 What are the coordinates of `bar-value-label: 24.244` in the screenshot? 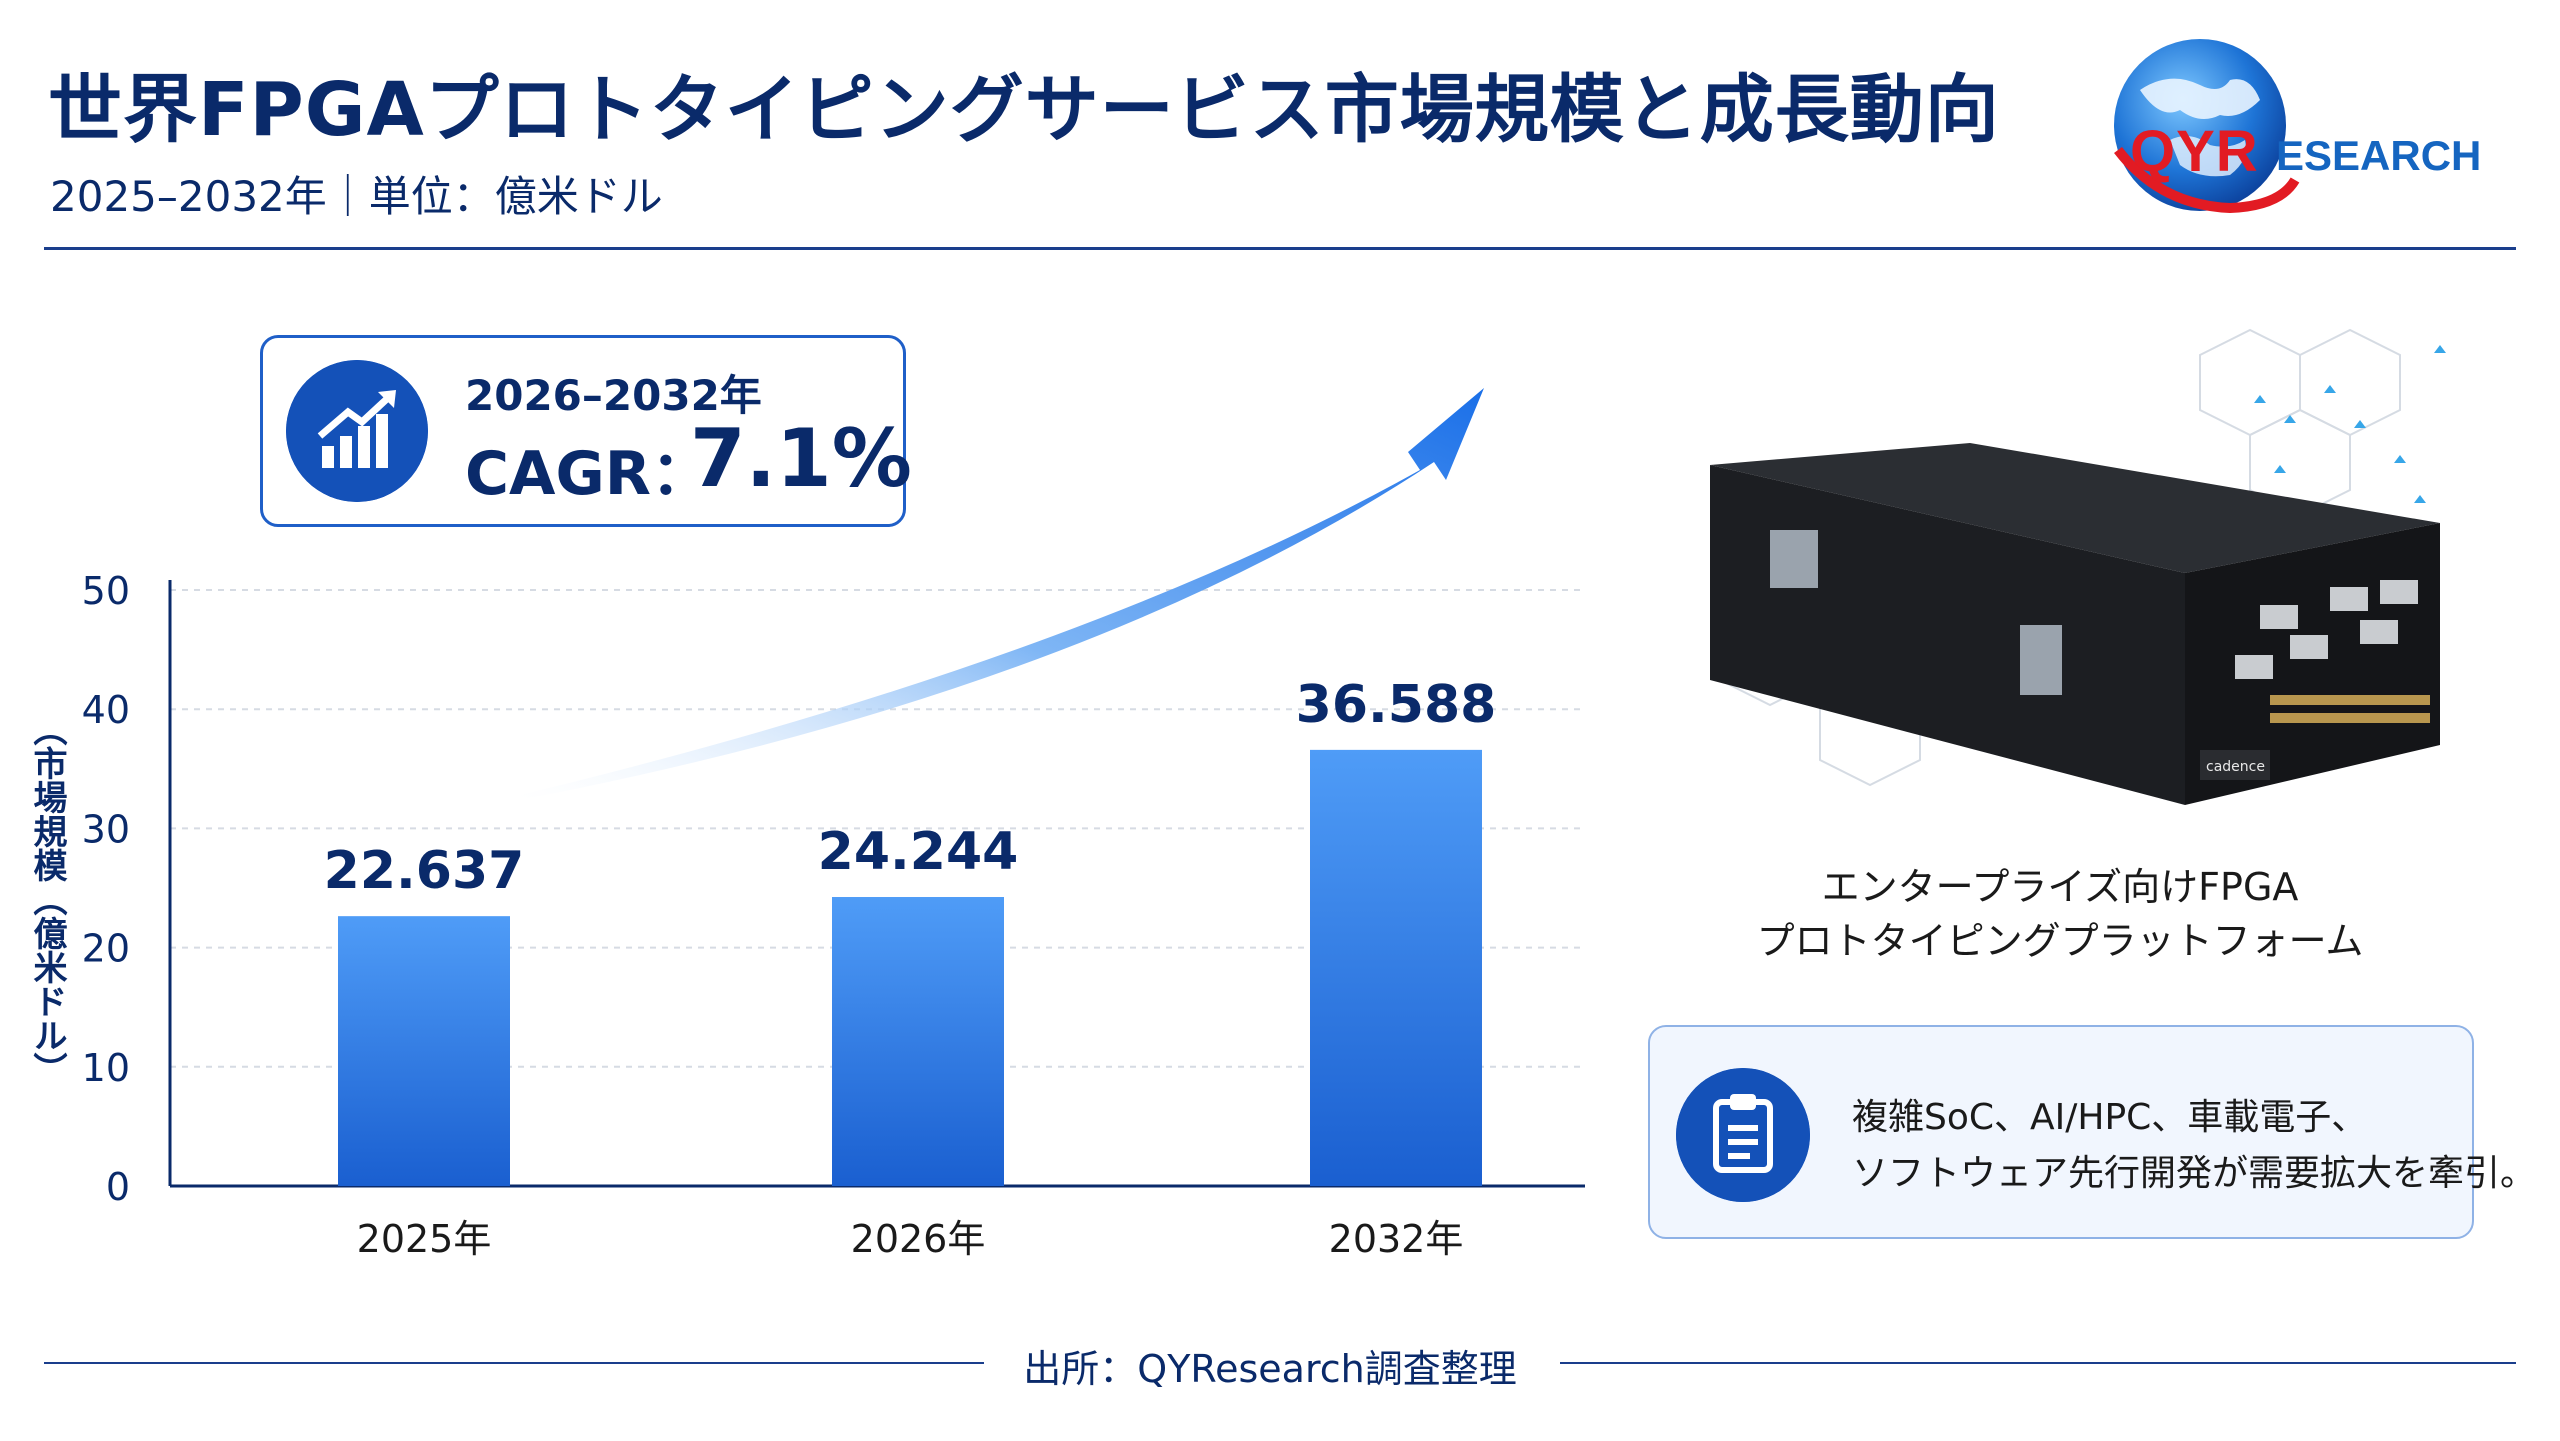 It's located at (918, 852).